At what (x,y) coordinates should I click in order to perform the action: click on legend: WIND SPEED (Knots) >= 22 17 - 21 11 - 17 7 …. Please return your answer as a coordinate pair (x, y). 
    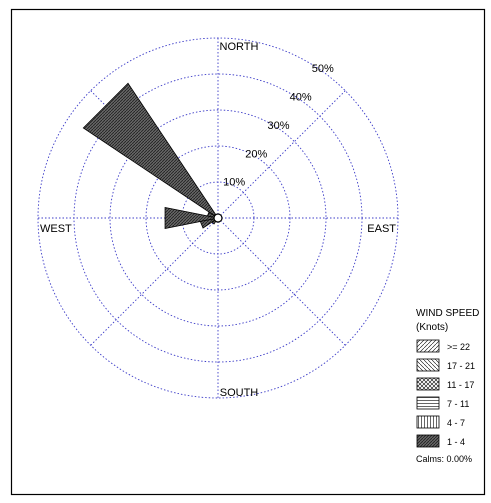
    Looking at the image, I should click on (447, 386).